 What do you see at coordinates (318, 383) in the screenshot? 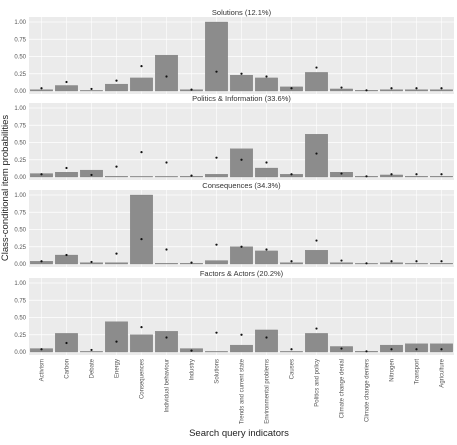
I see `x-tick-label: Politics and policy` at bounding box center [318, 383].